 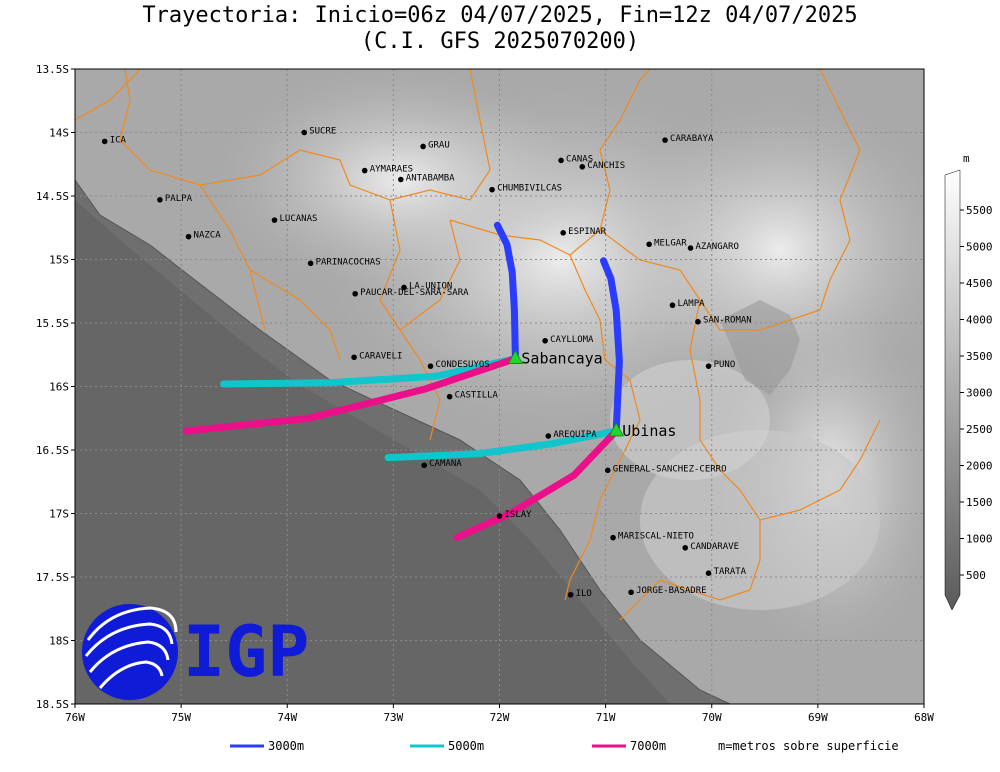 What do you see at coordinates (924, 717) in the screenshot?
I see `x-tick-label: 68W` at bounding box center [924, 717].